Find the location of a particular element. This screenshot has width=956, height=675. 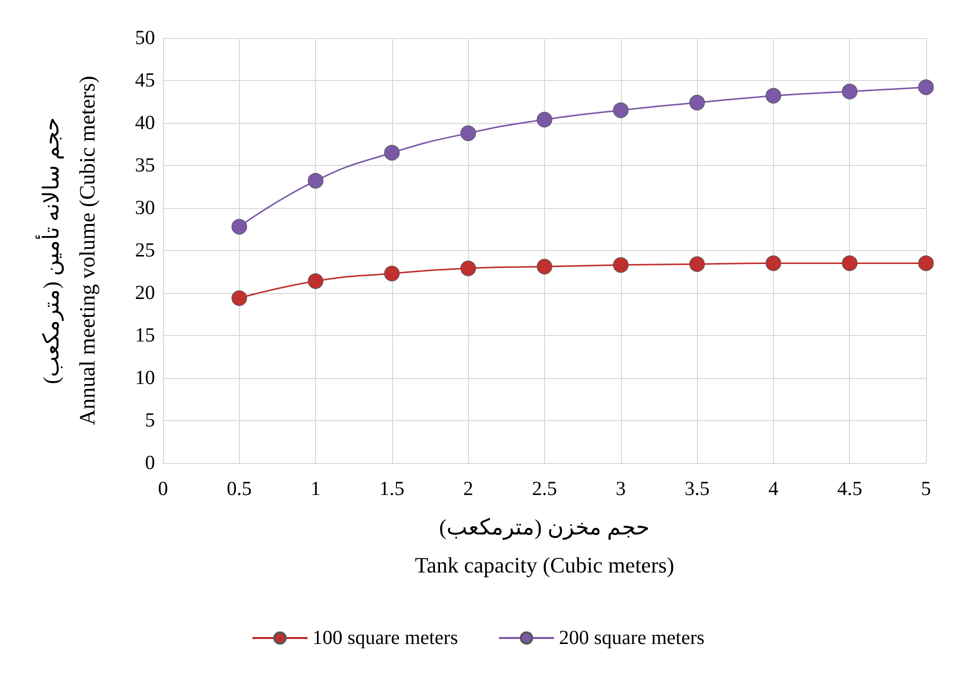

y-tick-label: 50 is located at coordinates (145, 38).